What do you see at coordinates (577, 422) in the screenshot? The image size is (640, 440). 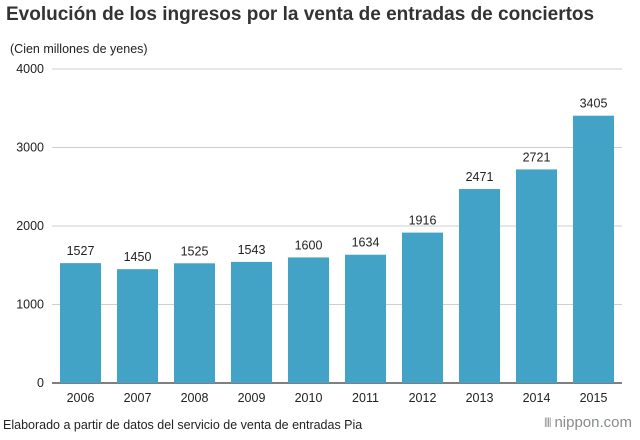 I see `logo-name: nippon` at bounding box center [577, 422].